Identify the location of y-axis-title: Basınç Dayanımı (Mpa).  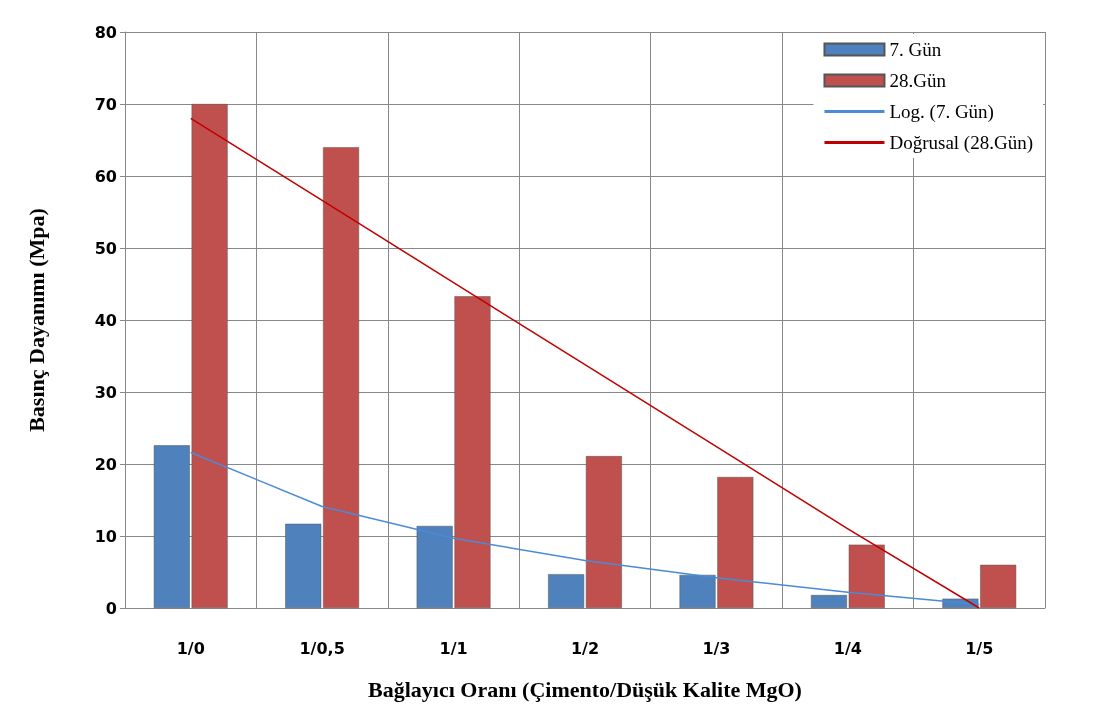
(36, 320).